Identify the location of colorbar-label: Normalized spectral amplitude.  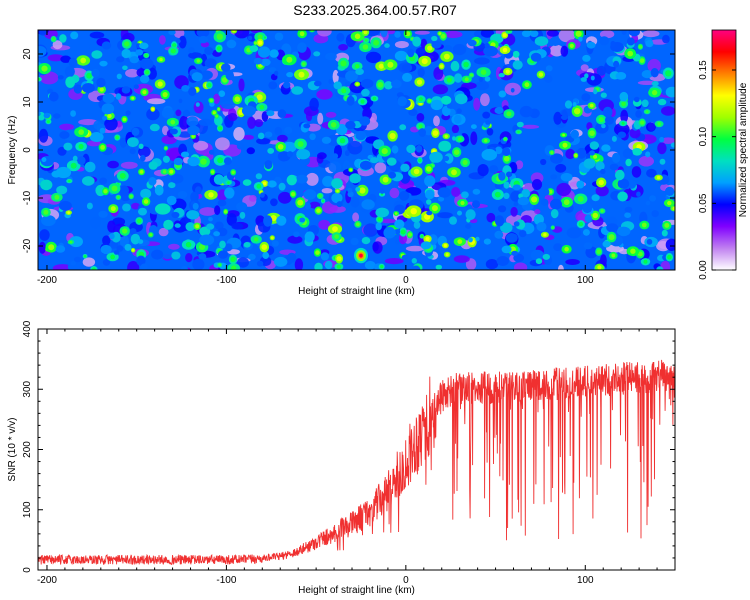
(743, 149).